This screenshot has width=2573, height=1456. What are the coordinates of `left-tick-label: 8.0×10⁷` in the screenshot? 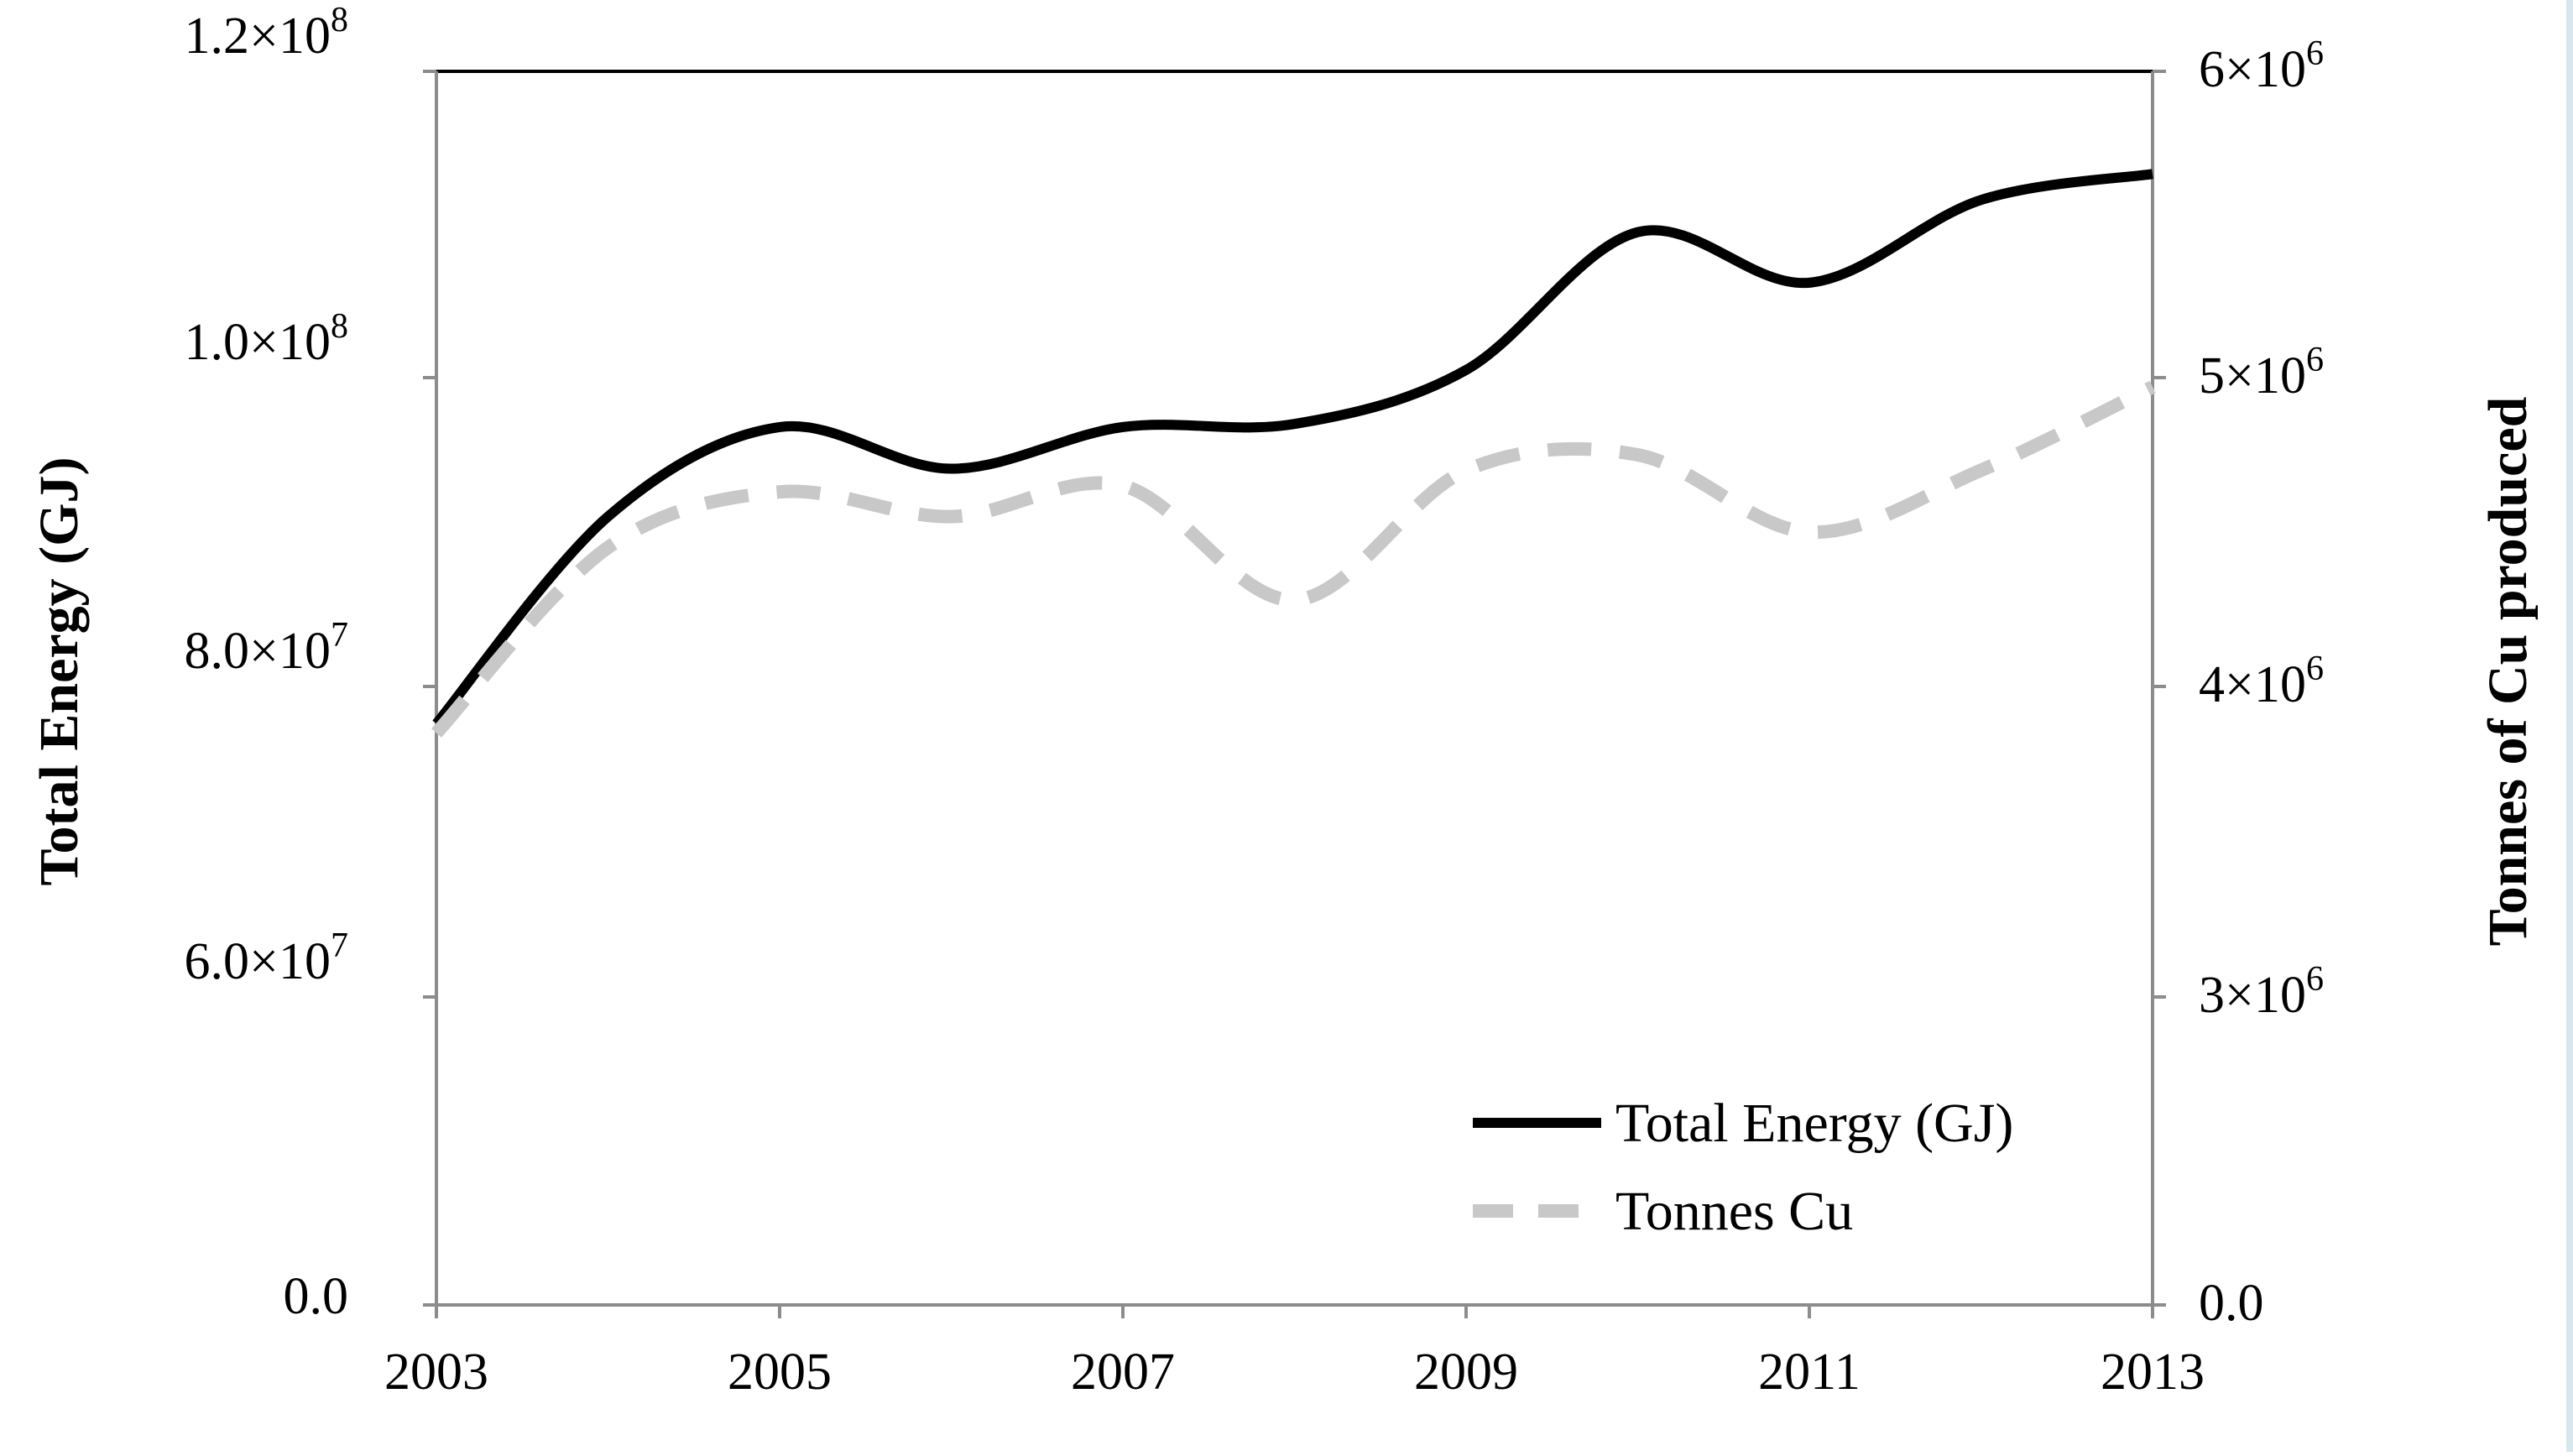 It's located at (266, 648).